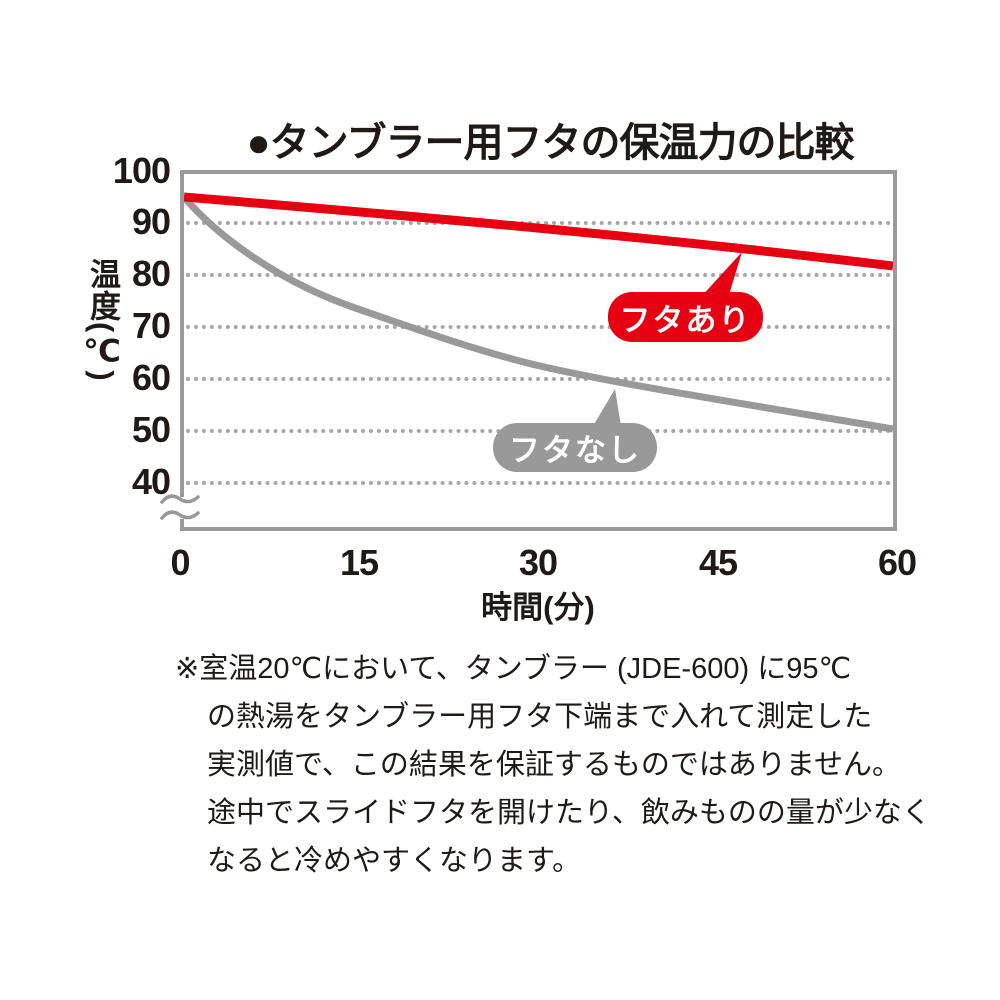 The height and width of the screenshot is (1000, 1000). What do you see at coordinates (721, 275) in the screenshot?
I see `callout-tail-with-lid` at bounding box center [721, 275].